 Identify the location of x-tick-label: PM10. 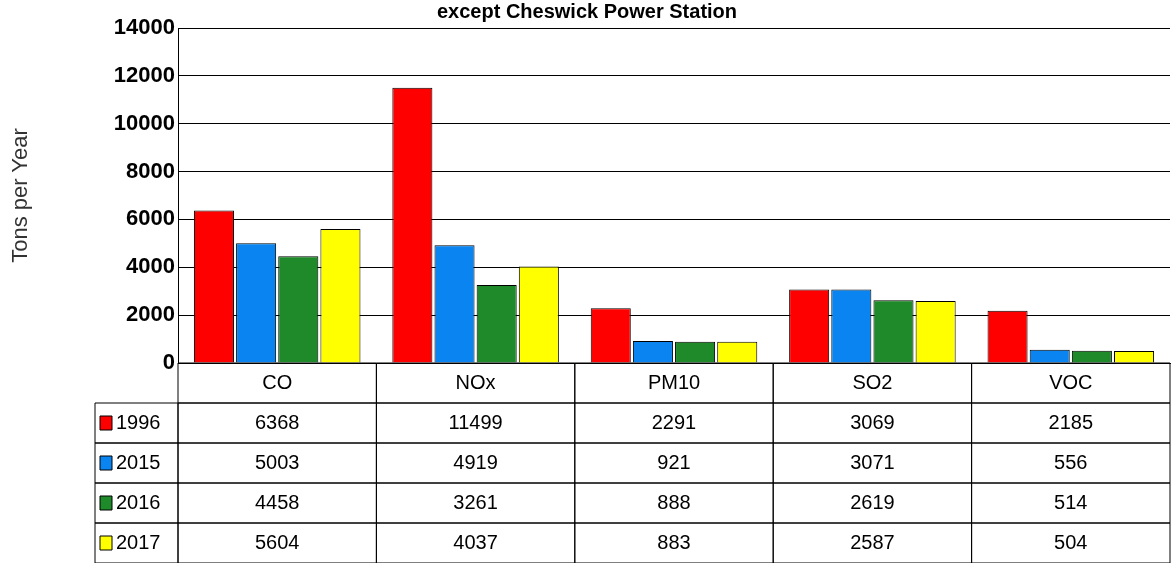
(674, 381).